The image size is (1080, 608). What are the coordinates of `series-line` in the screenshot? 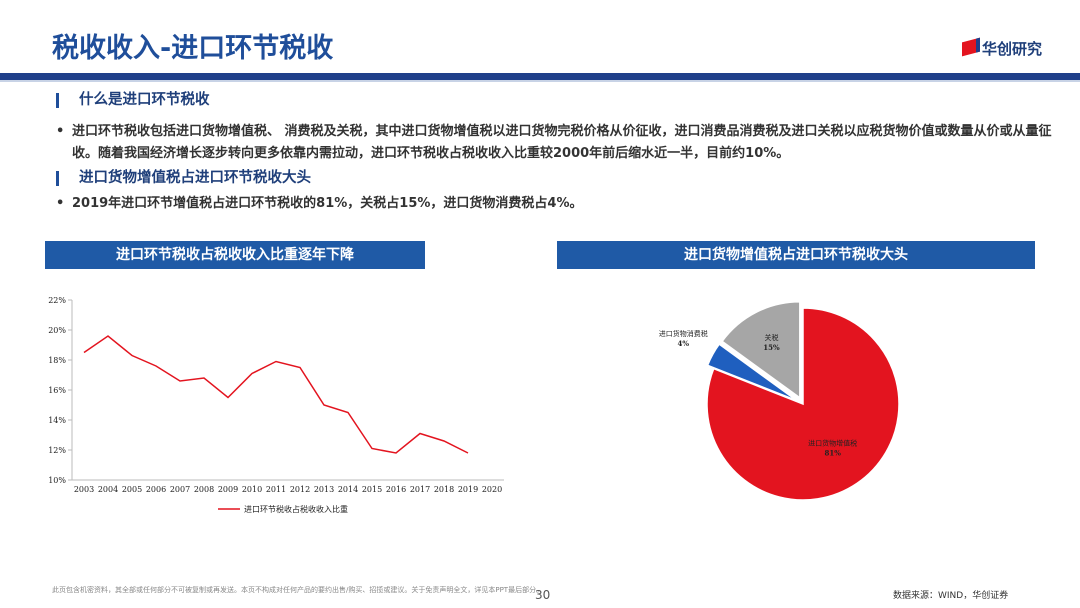 It's located at (276, 394).